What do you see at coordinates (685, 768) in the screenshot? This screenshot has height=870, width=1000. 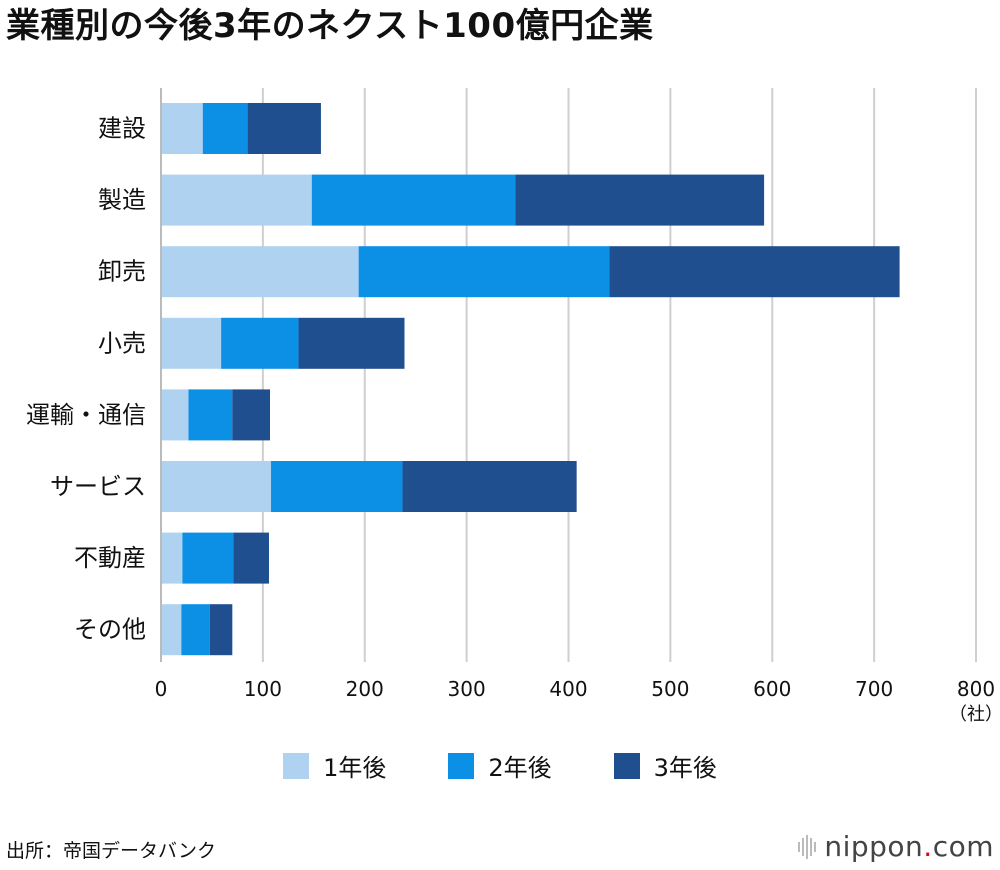 I see `legend-label: 3年後` at bounding box center [685, 768].